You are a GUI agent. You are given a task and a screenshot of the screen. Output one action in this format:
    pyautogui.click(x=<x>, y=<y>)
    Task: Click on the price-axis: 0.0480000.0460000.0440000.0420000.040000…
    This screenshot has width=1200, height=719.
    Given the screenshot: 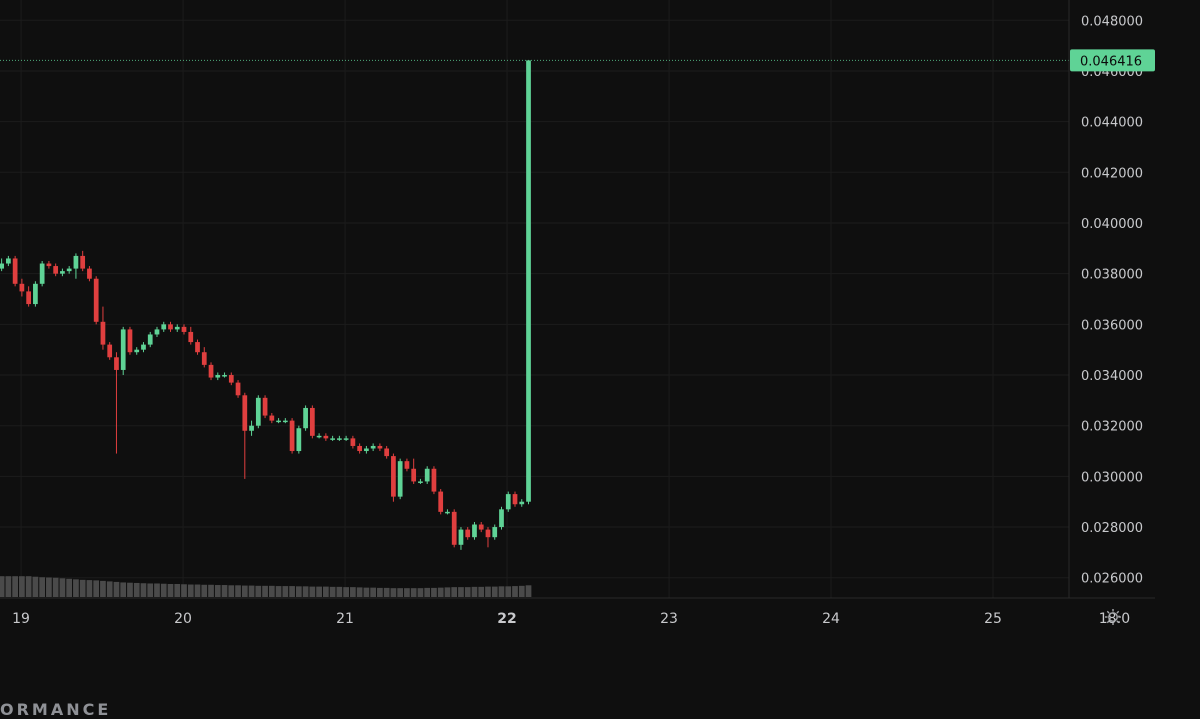 What is the action you would take?
    pyautogui.click(x=1112, y=300)
    